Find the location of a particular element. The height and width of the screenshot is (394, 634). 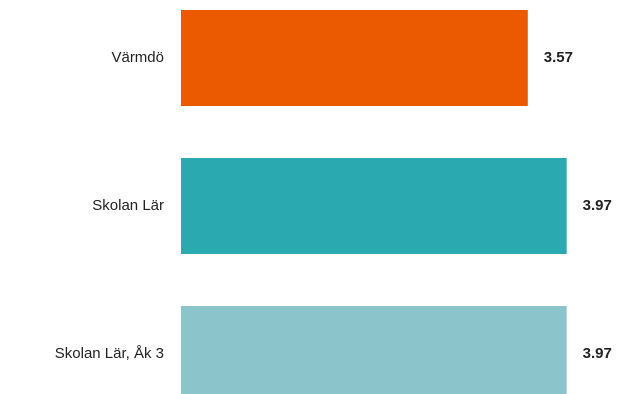

value-label-1: 3.57 is located at coordinates (558, 57).